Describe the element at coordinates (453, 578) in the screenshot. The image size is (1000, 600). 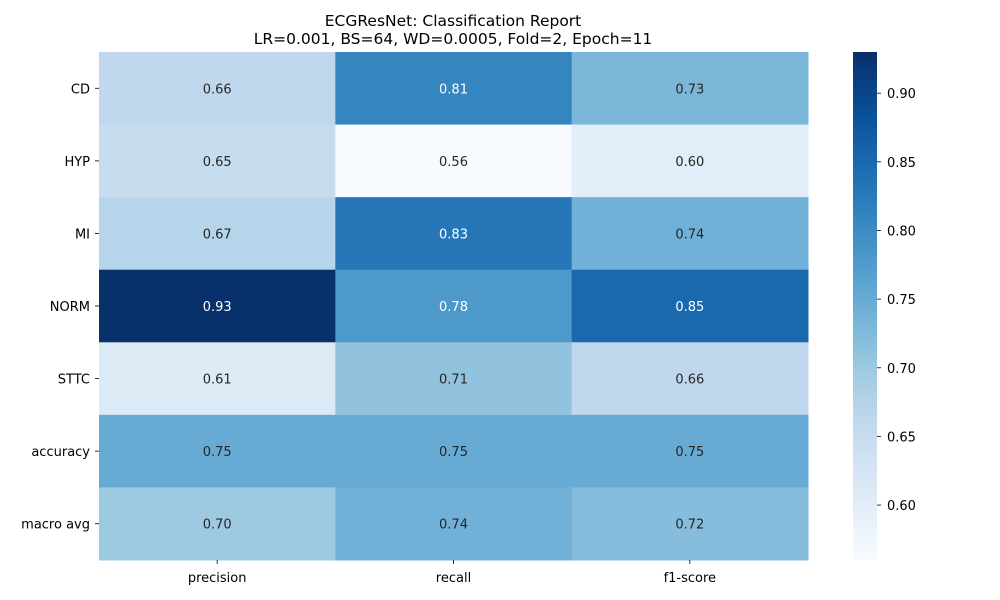
I see `x-tick-label: recall` at that location.